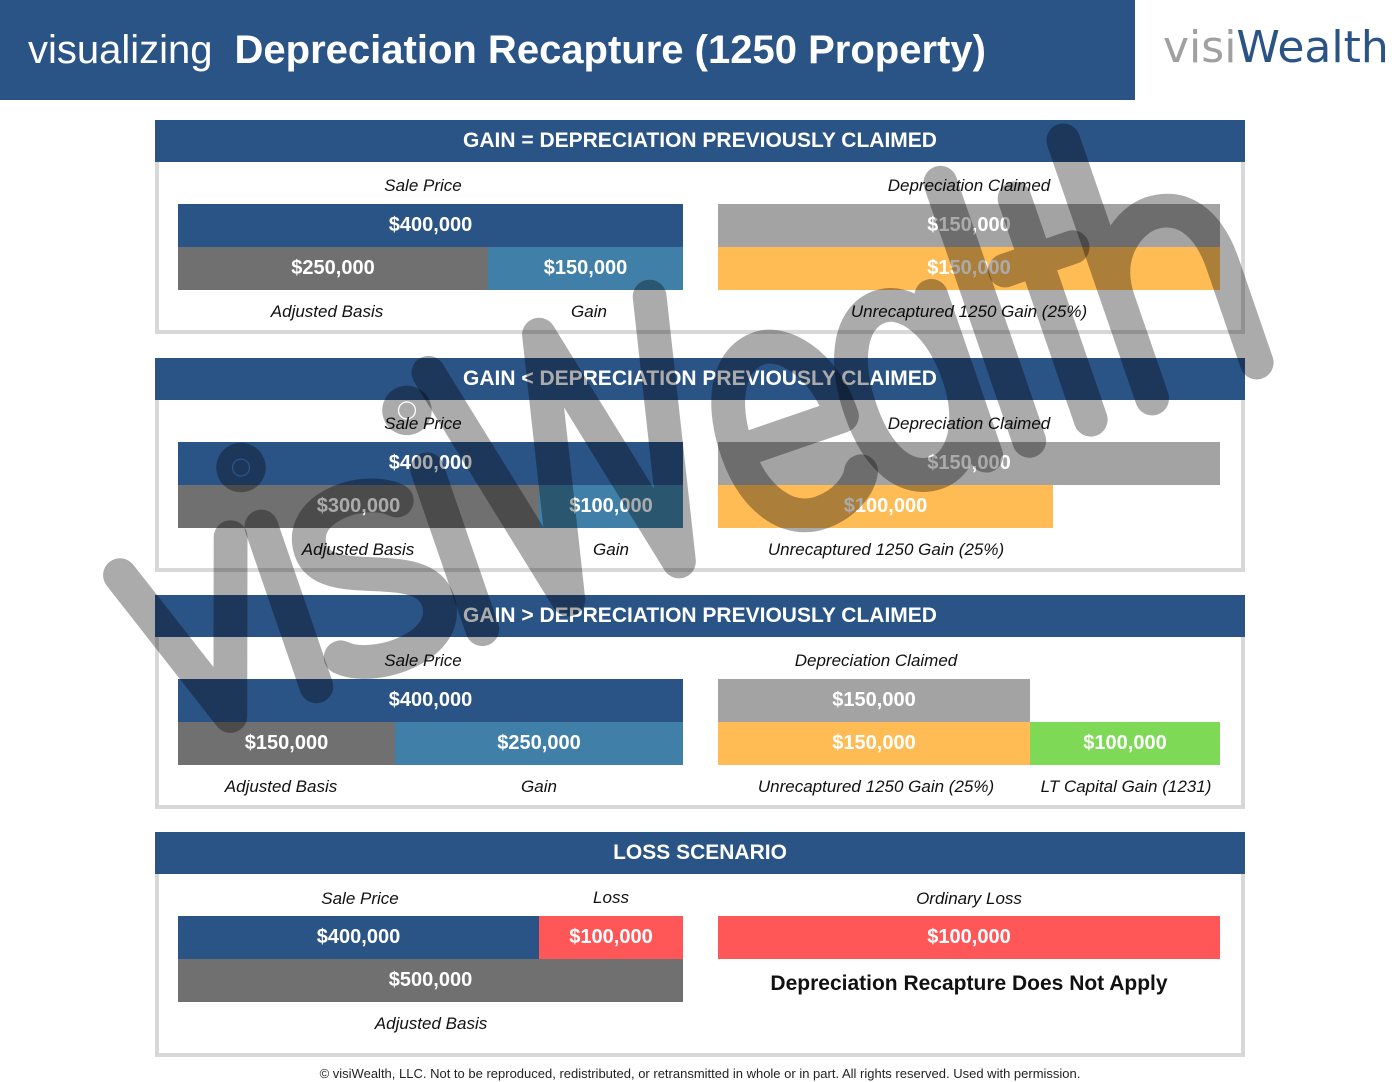  What do you see at coordinates (700, 616) in the screenshot?
I see `section-title: GAIN > DEPRECIATION PREVIOUSLY CLAIMED` at bounding box center [700, 616].